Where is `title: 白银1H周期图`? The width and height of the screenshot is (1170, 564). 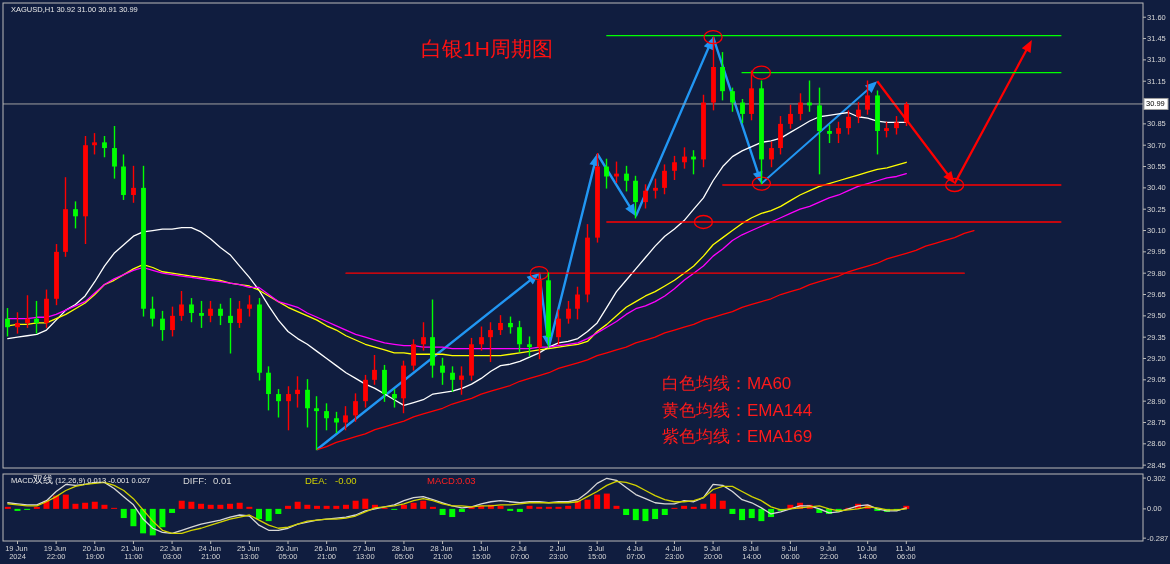 title: 白银1H周期图 is located at coordinates (487, 48).